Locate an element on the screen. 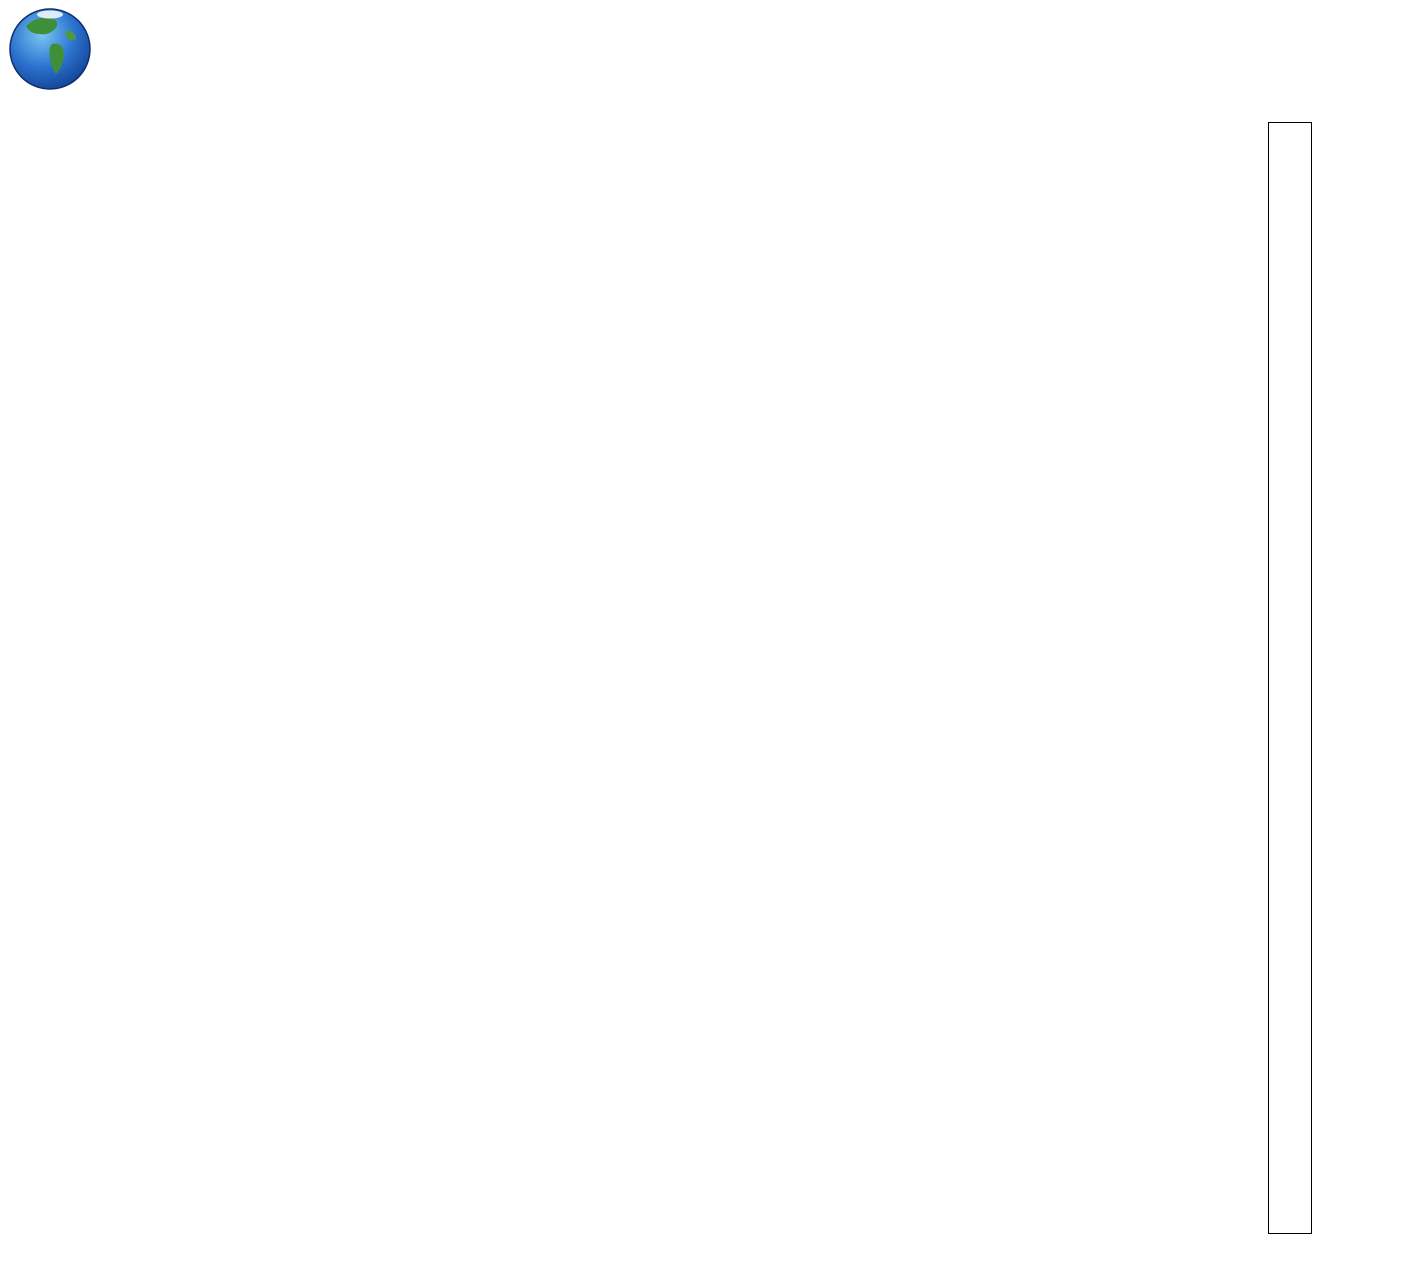  coaps-logo is located at coordinates (50, 48).